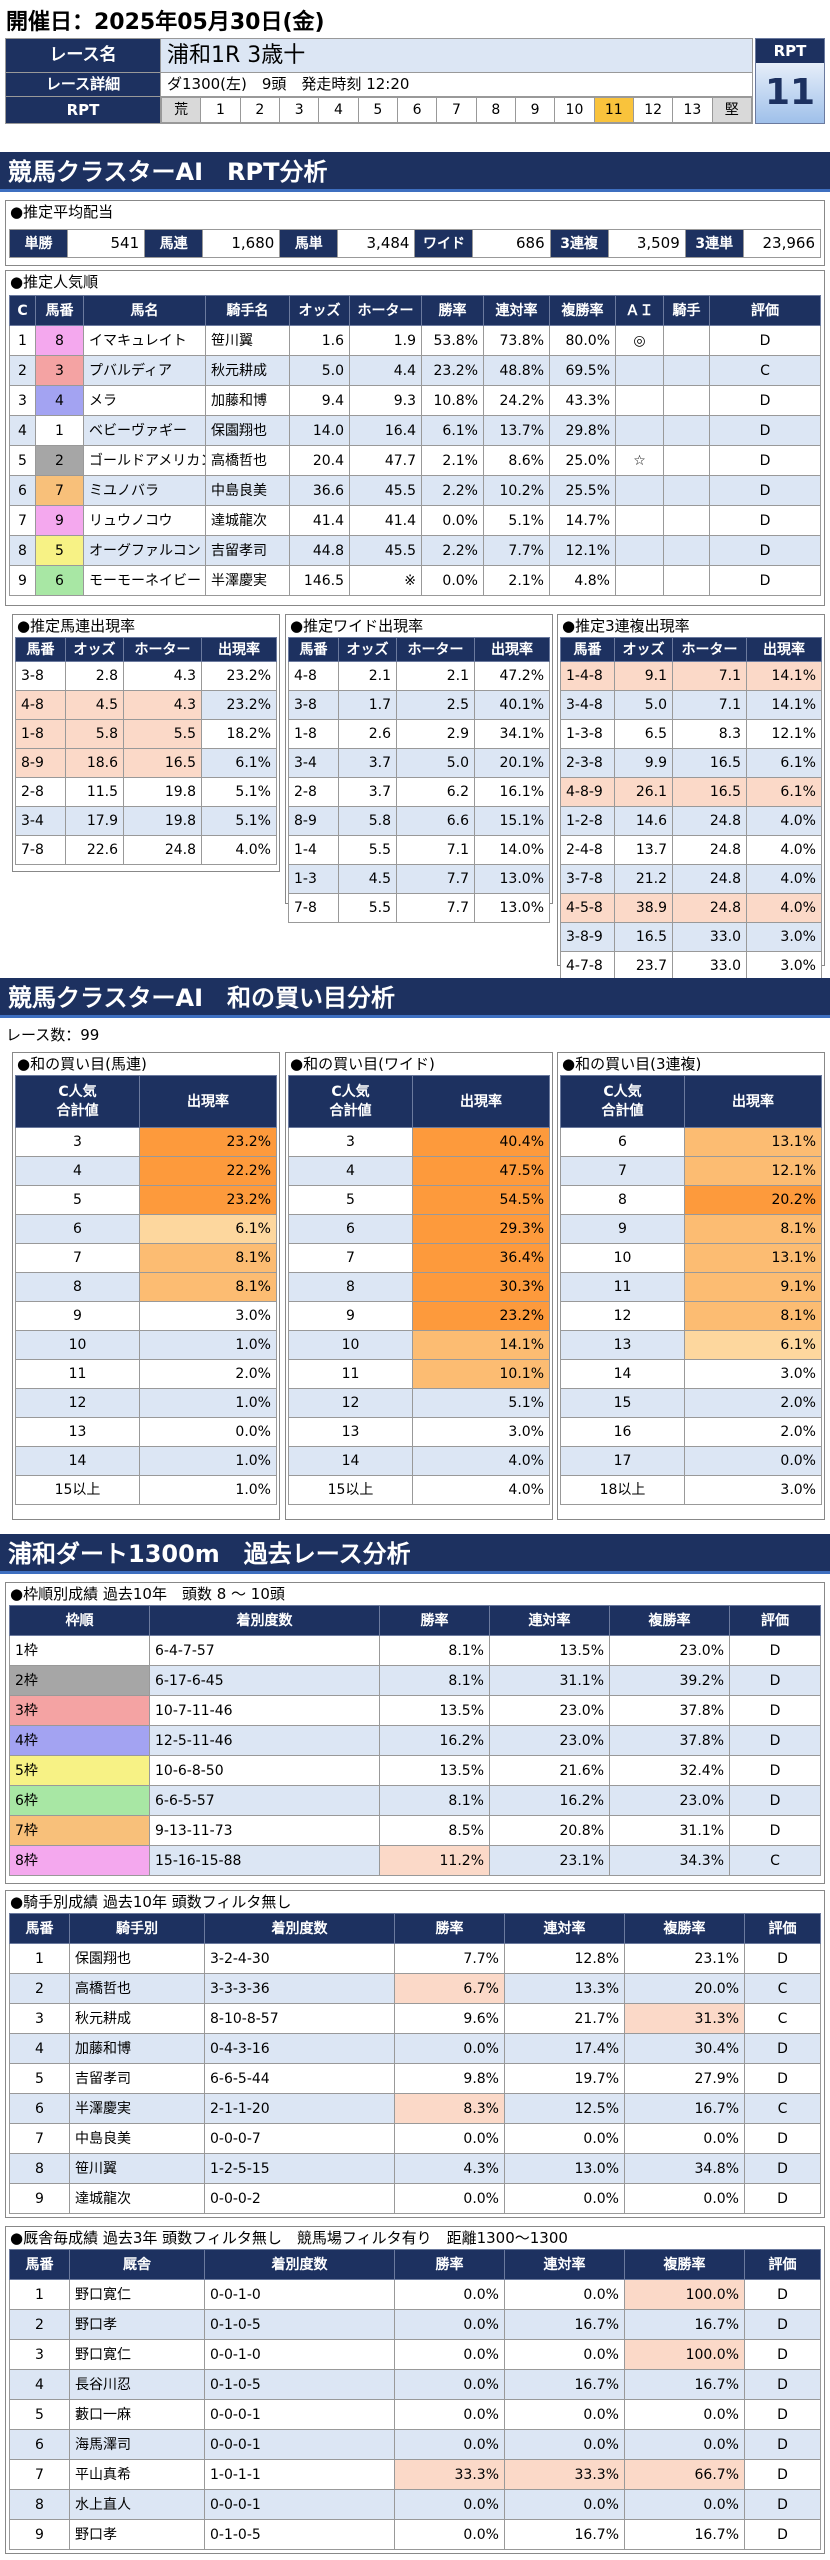 The height and width of the screenshot is (2560, 830). Describe the element at coordinates (691, 1345) in the screenshot. I see `table-row: 13 6.1%` at that location.